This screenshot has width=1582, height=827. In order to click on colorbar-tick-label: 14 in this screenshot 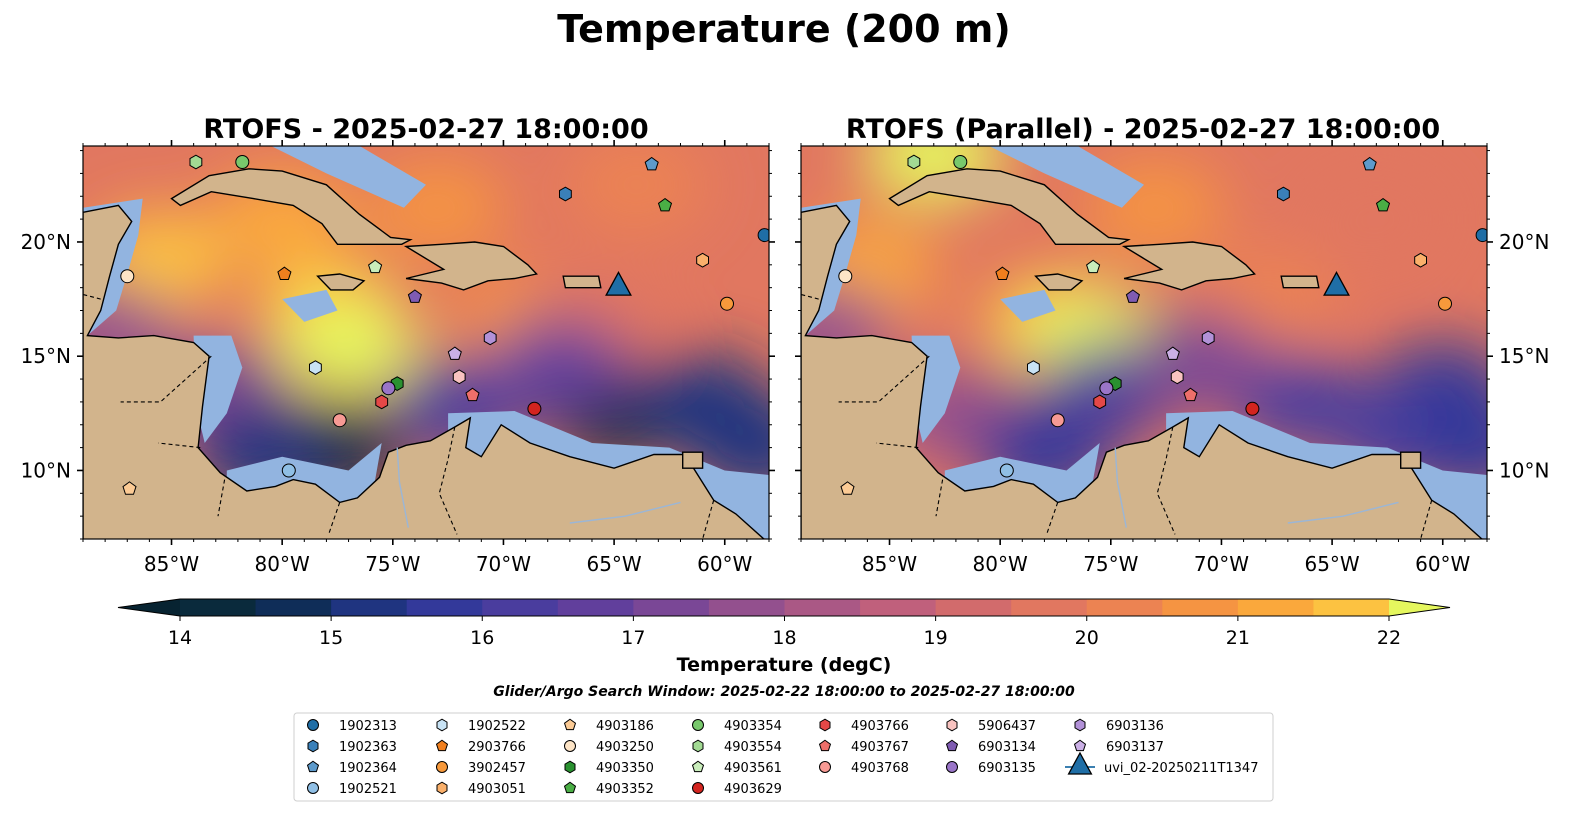, I will do `click(180, 638)`.